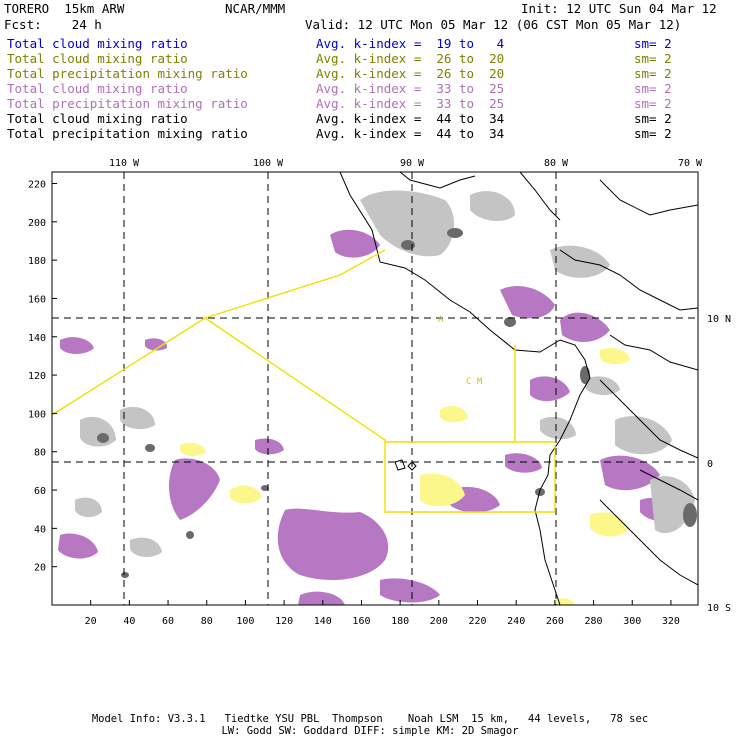 The width and height of the screenshot is (740, 740). I want to click on x-tick-label: 180, so click(400, 621).